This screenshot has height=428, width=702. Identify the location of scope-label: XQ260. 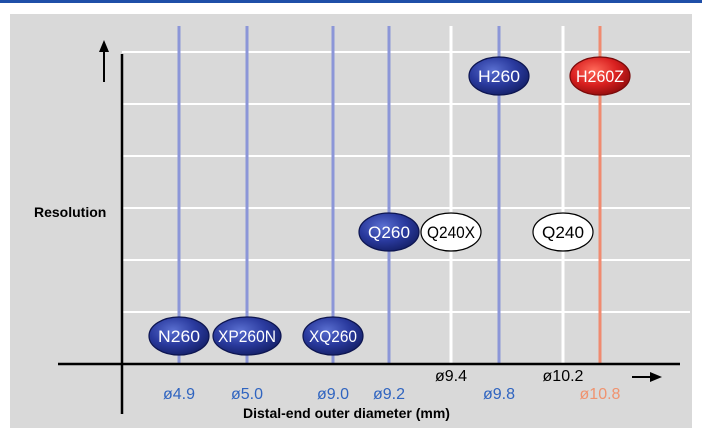
(333, 336).